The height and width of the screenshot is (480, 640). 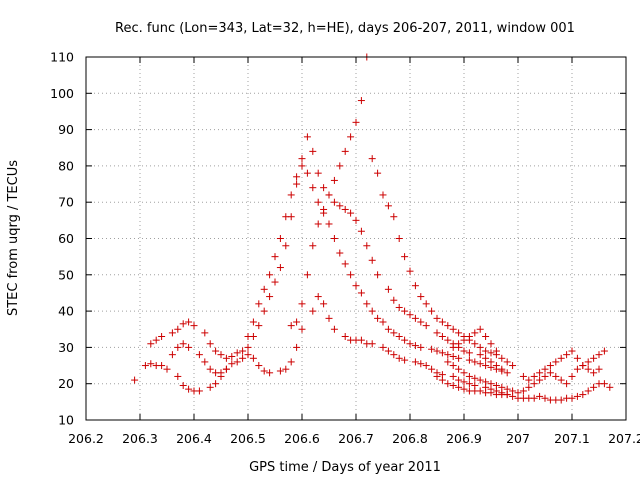 What do you see at coordinates (464, 438) in the screenshot?
I see `x-tick-label: 206.9` at bounding box center [464, 438].